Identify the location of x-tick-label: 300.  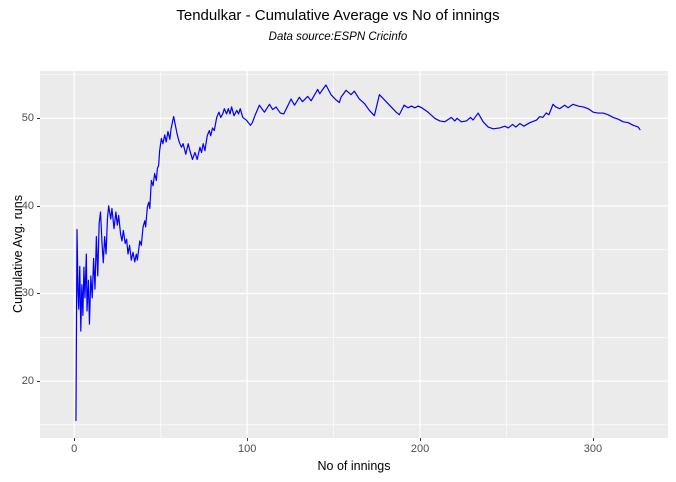
(593, 449).